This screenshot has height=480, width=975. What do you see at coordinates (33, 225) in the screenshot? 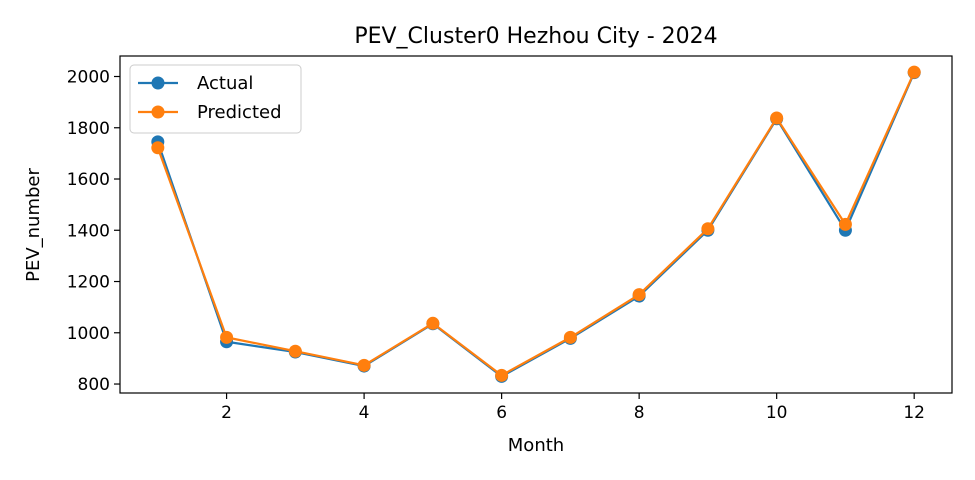
I see `y-axis-label: PEV_number` at bounding box center [33, 225].